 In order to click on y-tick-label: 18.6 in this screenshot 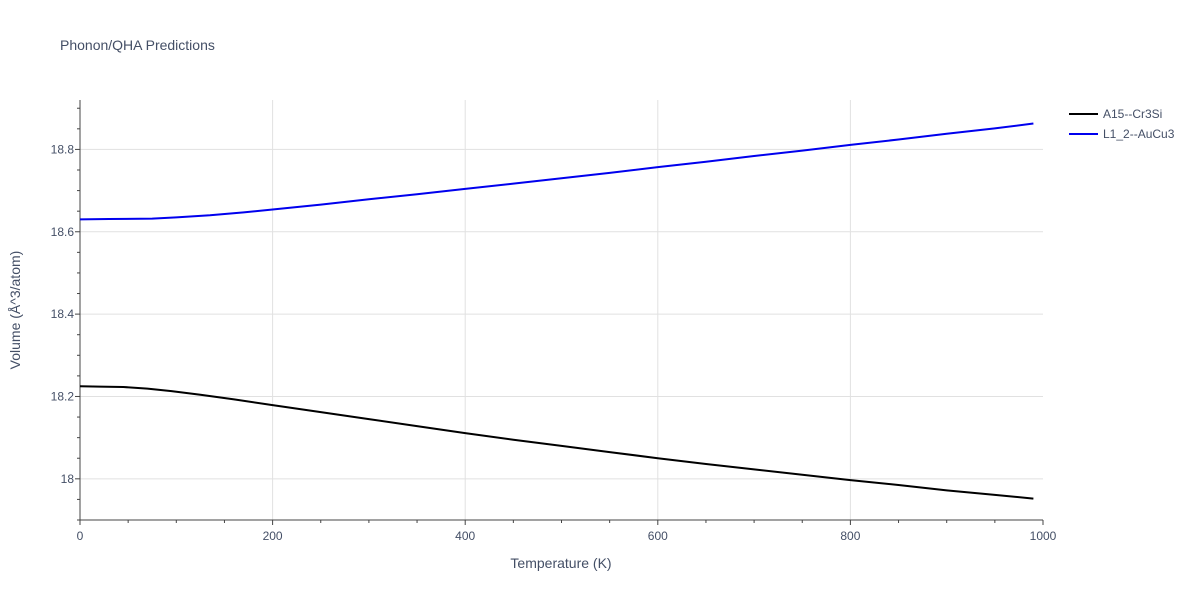, I will do `click(63, 232)`.